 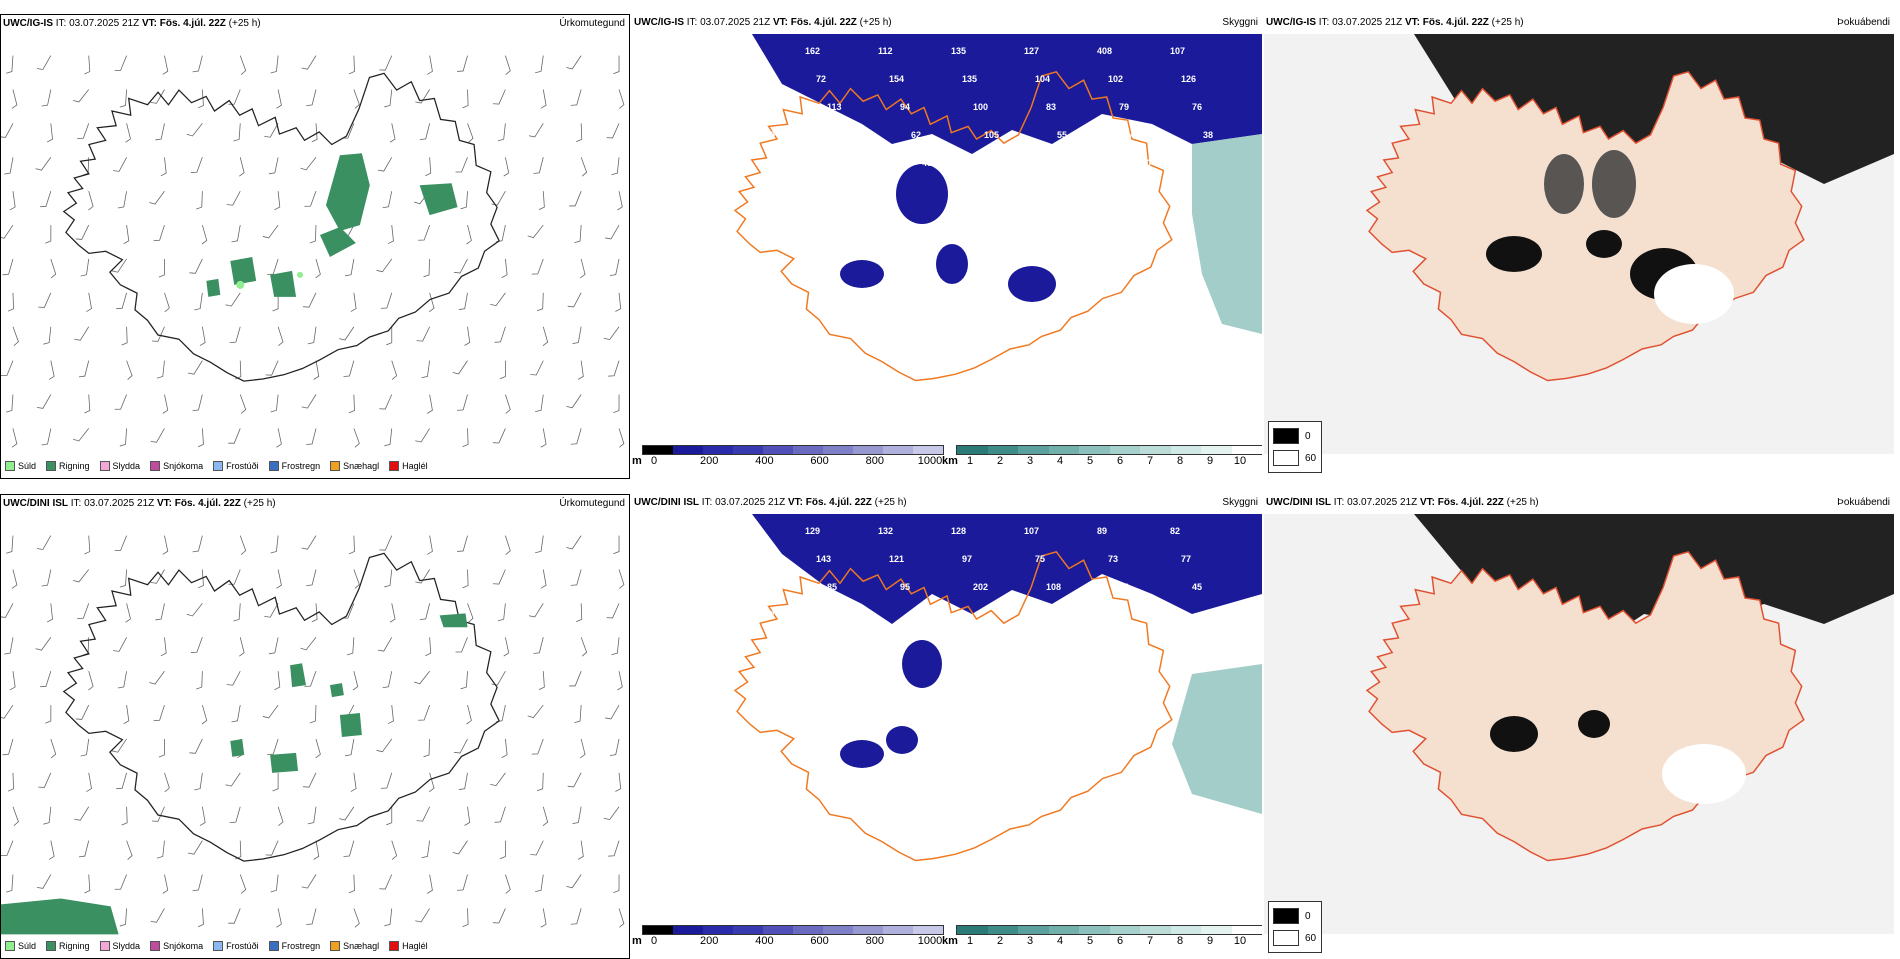 I want to click on cloud-base-colorbar: m 0 200 400 600 800 1000, so click(x=788, y=460).